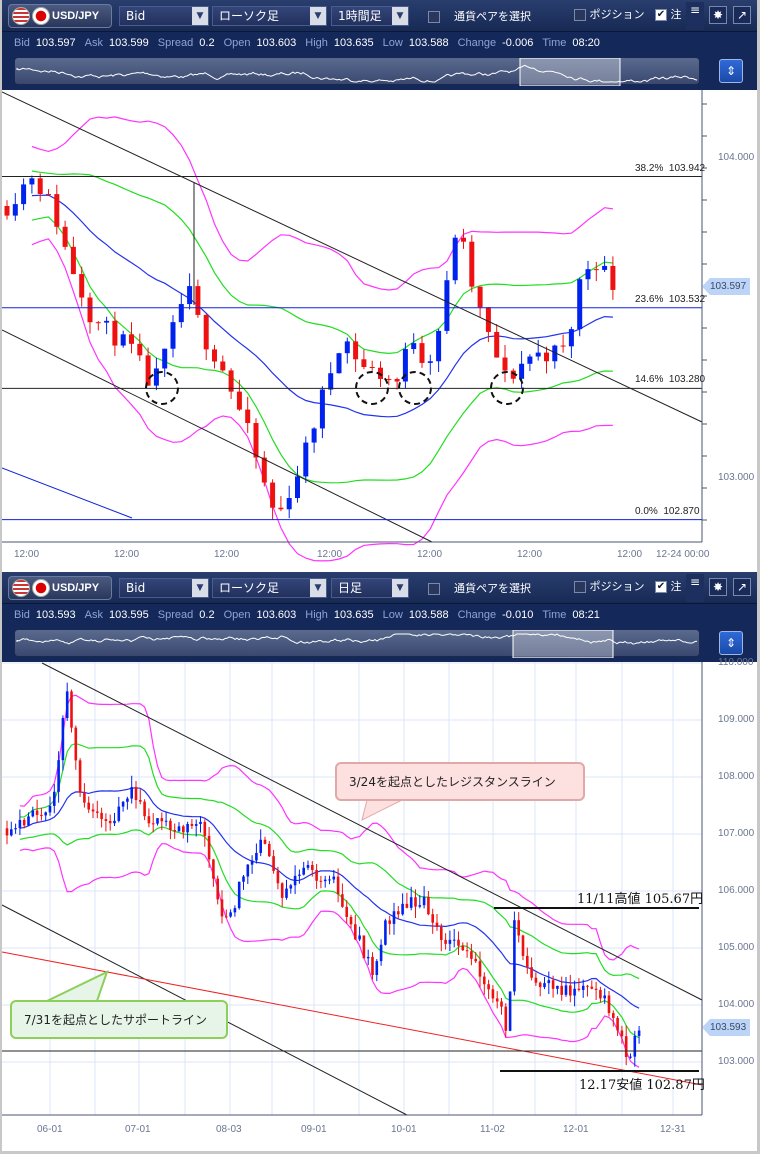 Image resolution: width=760 pixels, height=1156 pixels. Describe the element at coordinates (353, 43) in the screenshot. I see `quote-value-high: 103.635` at that location.